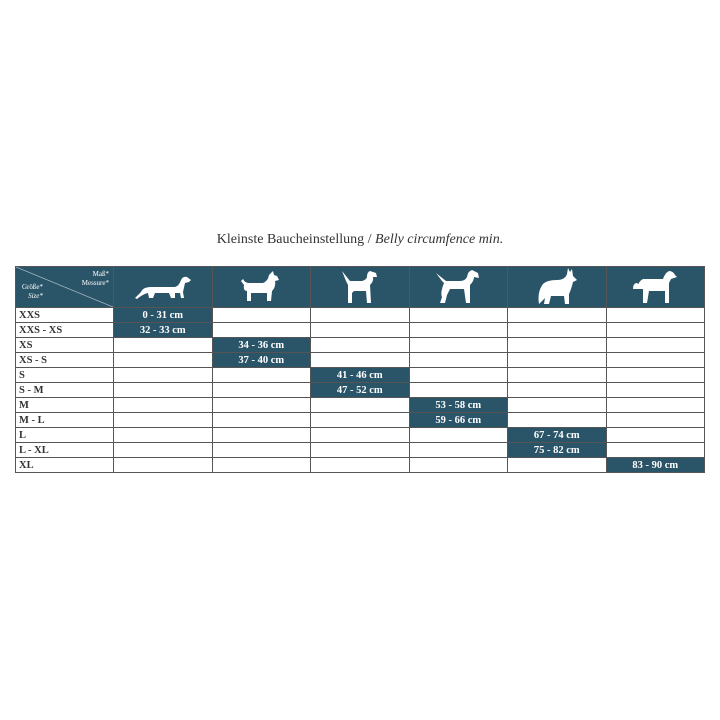  Describe the element at coordinates (64, 315) in the screenshot. I see `size-label: XXS` at that location.